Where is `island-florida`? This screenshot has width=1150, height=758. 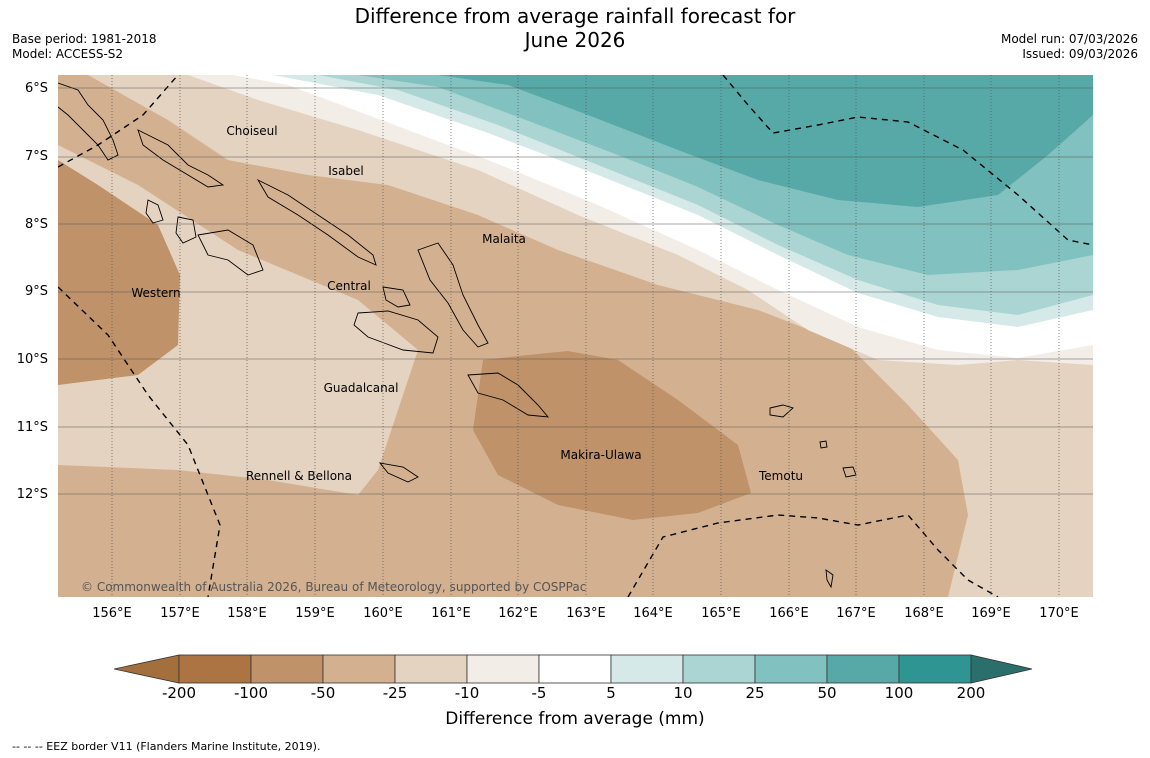
island-florida is located at coordinates (396, 297).